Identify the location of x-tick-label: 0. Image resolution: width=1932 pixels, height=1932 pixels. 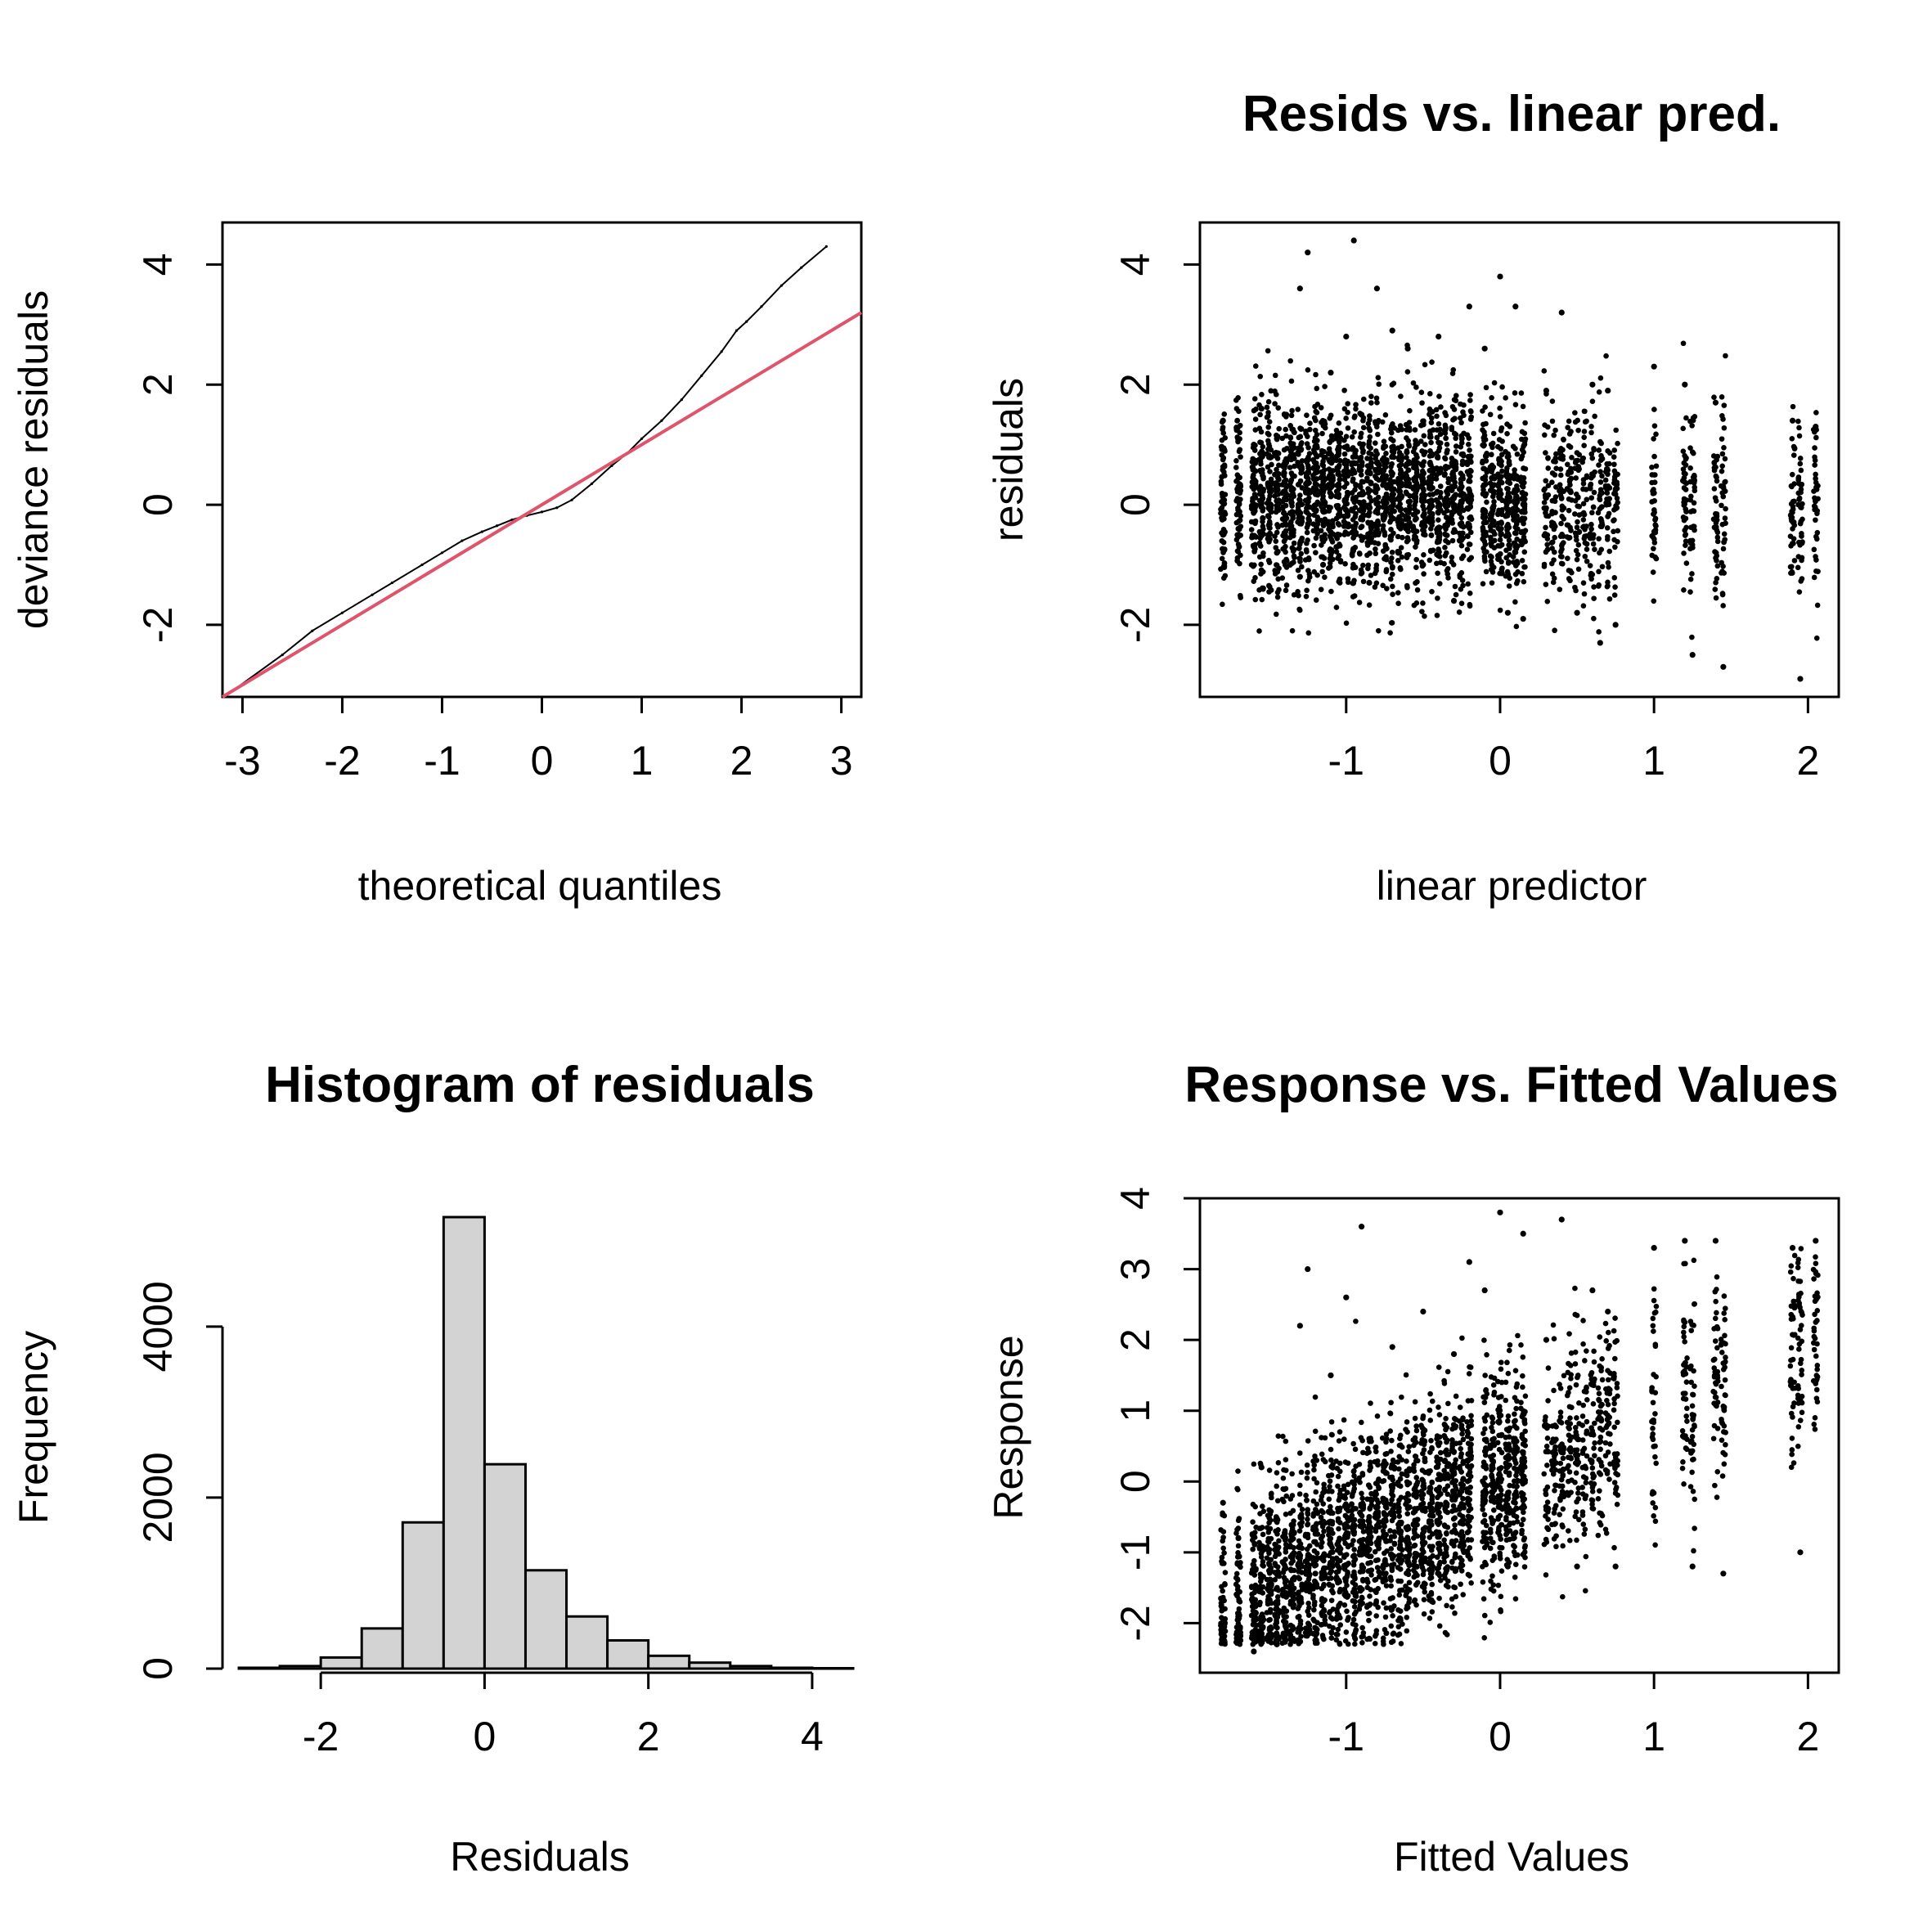
(543, 761).